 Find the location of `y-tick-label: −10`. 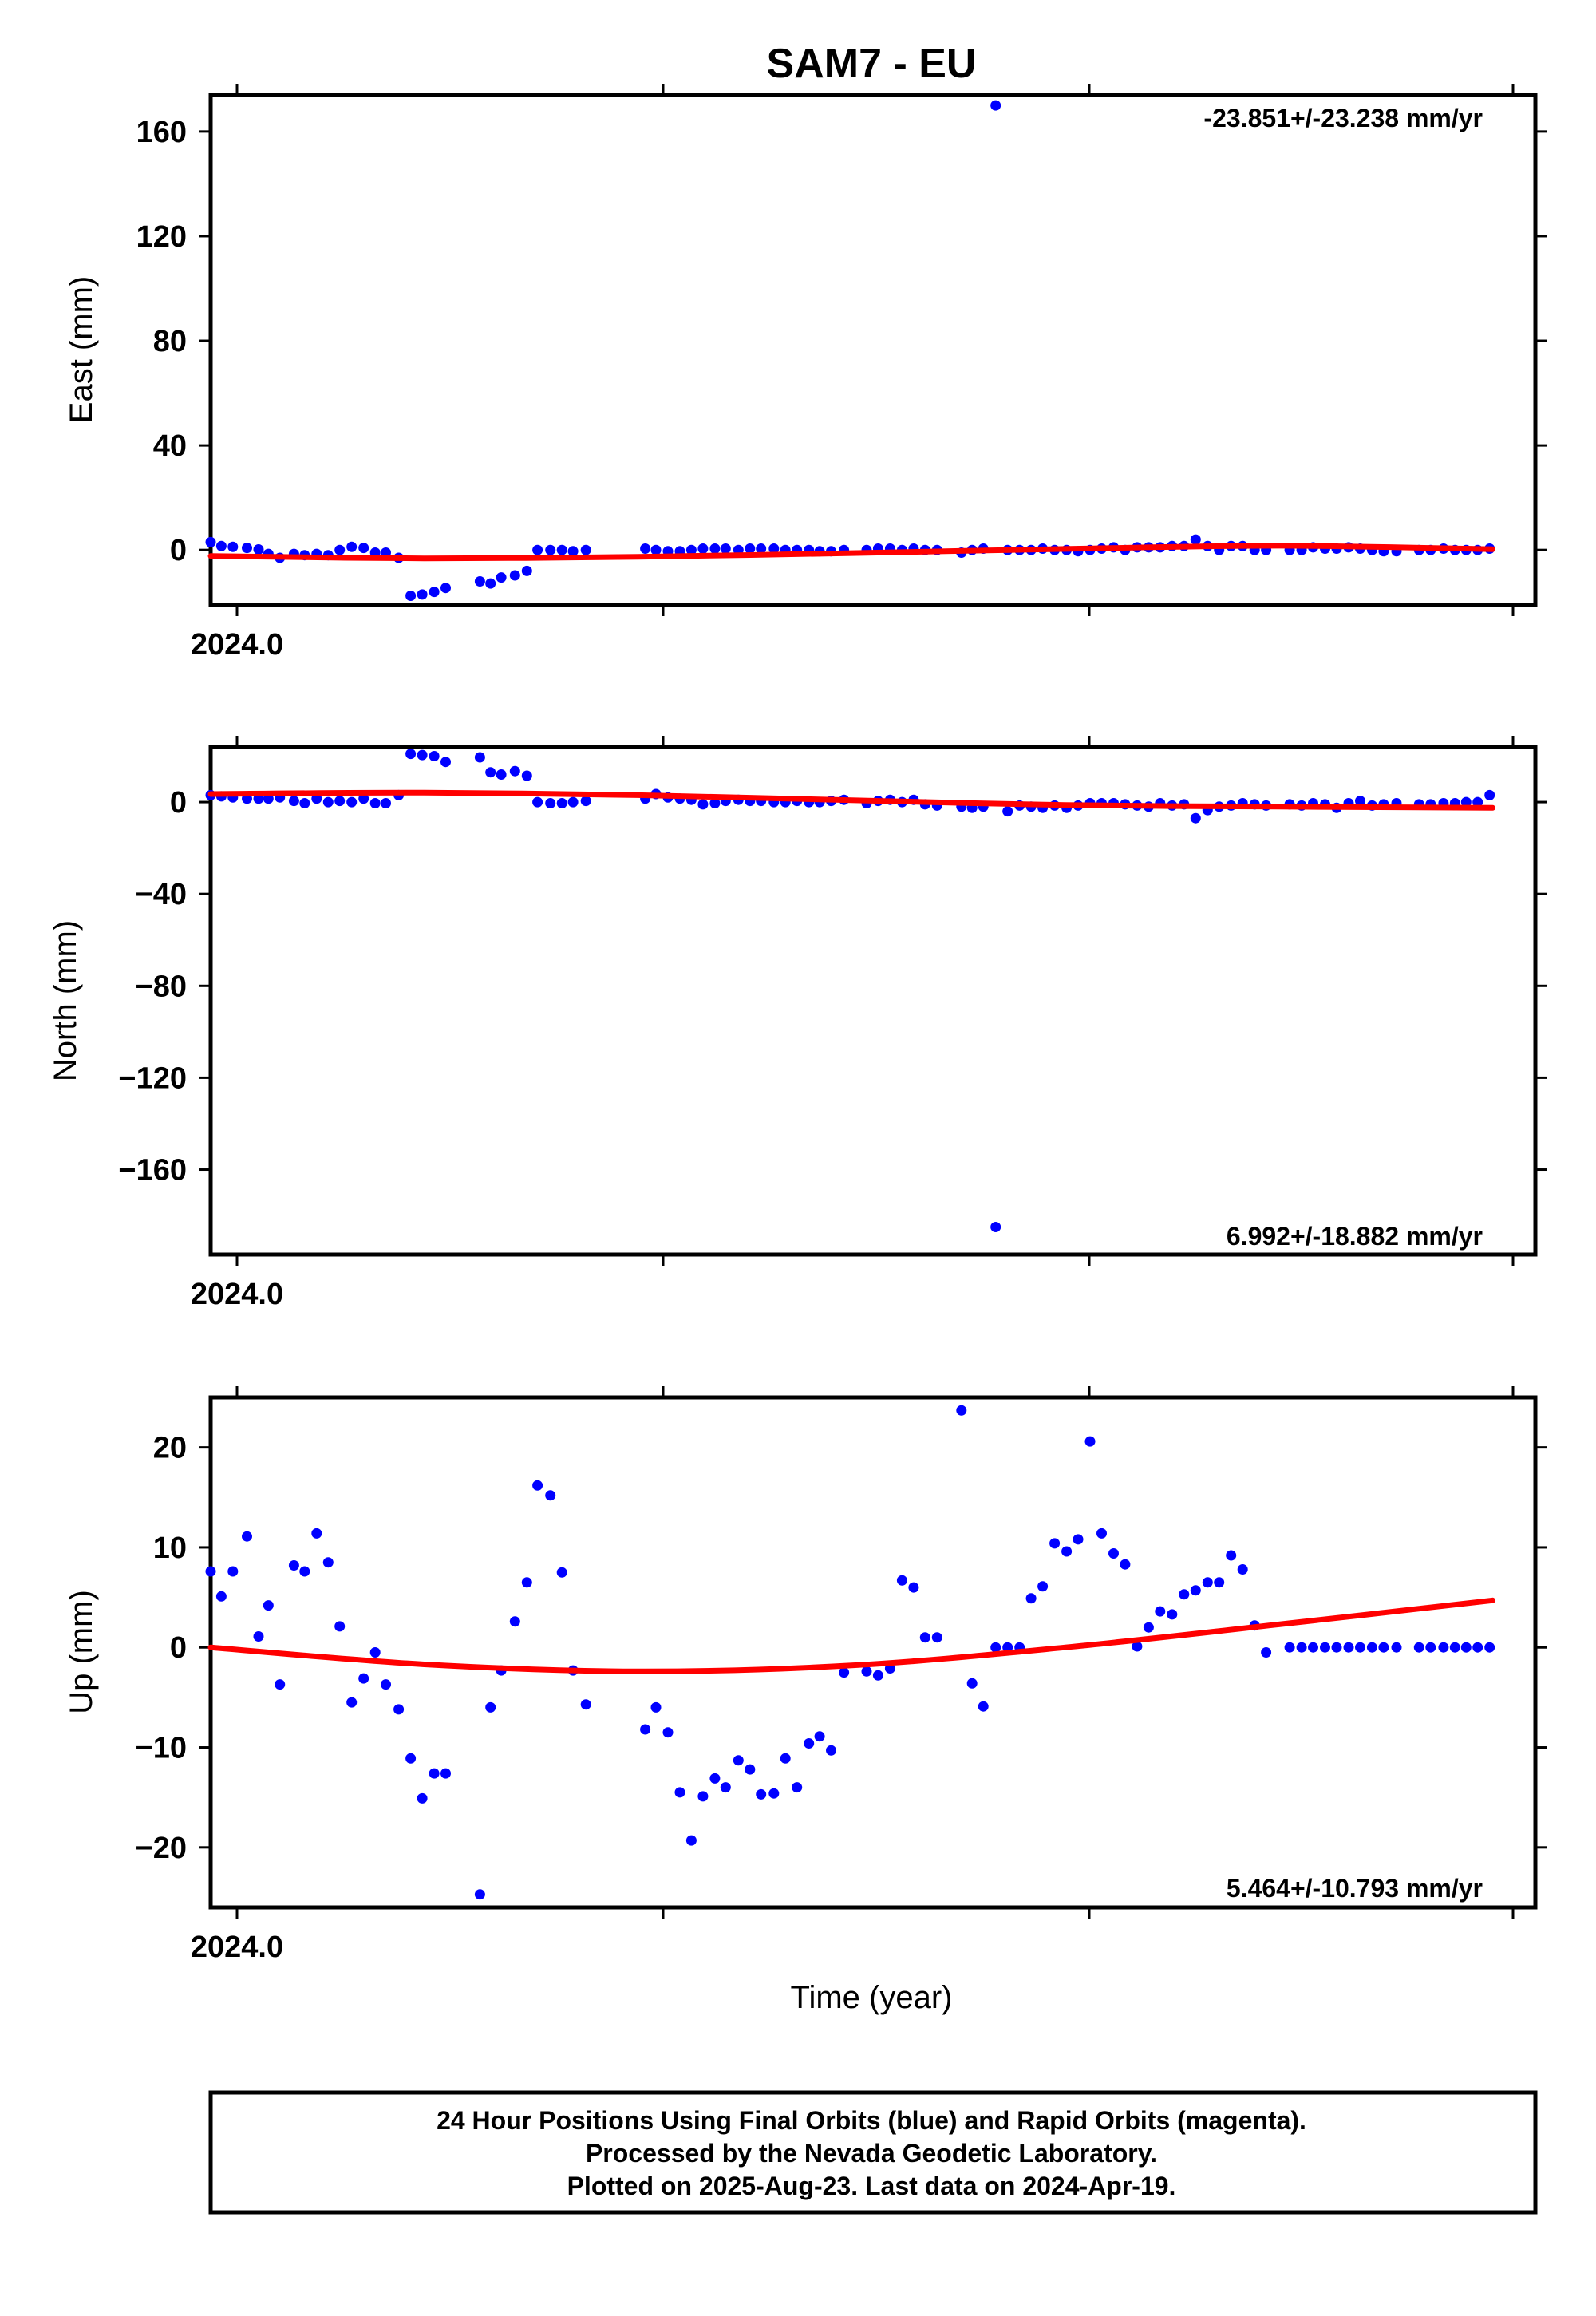

y-tick-label: −10 is located at coordinates (161, 1748).